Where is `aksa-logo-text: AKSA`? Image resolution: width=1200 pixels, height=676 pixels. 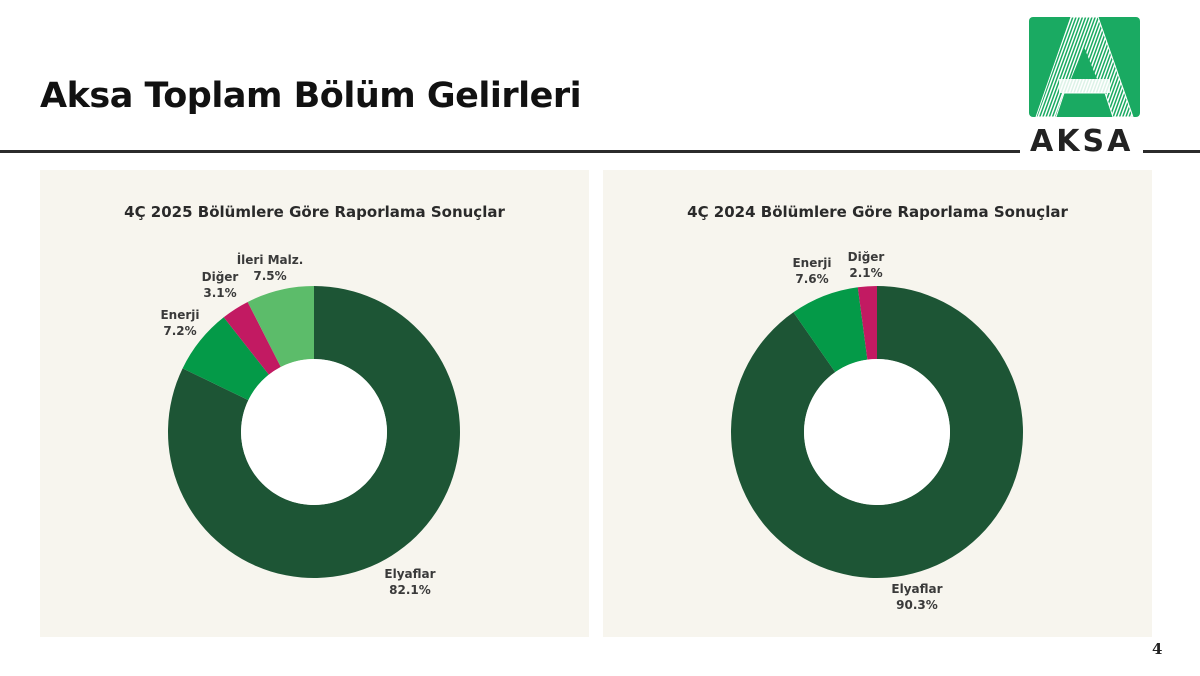 aksa-logo-text: AKSA is located at coordinates (1082, 141).